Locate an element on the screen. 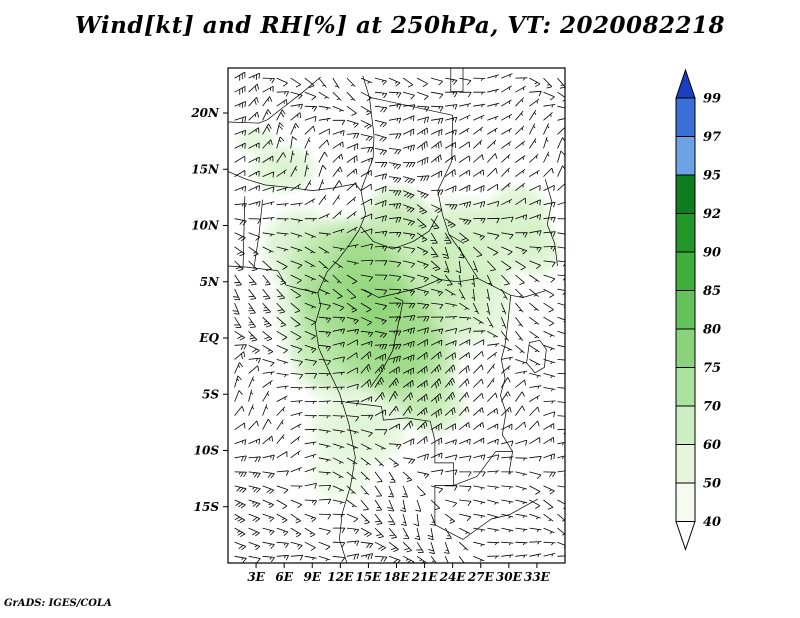 The width and height of the screenshot is (800, 618). x-axis-label: 18E is located at coordinates (397, 577).